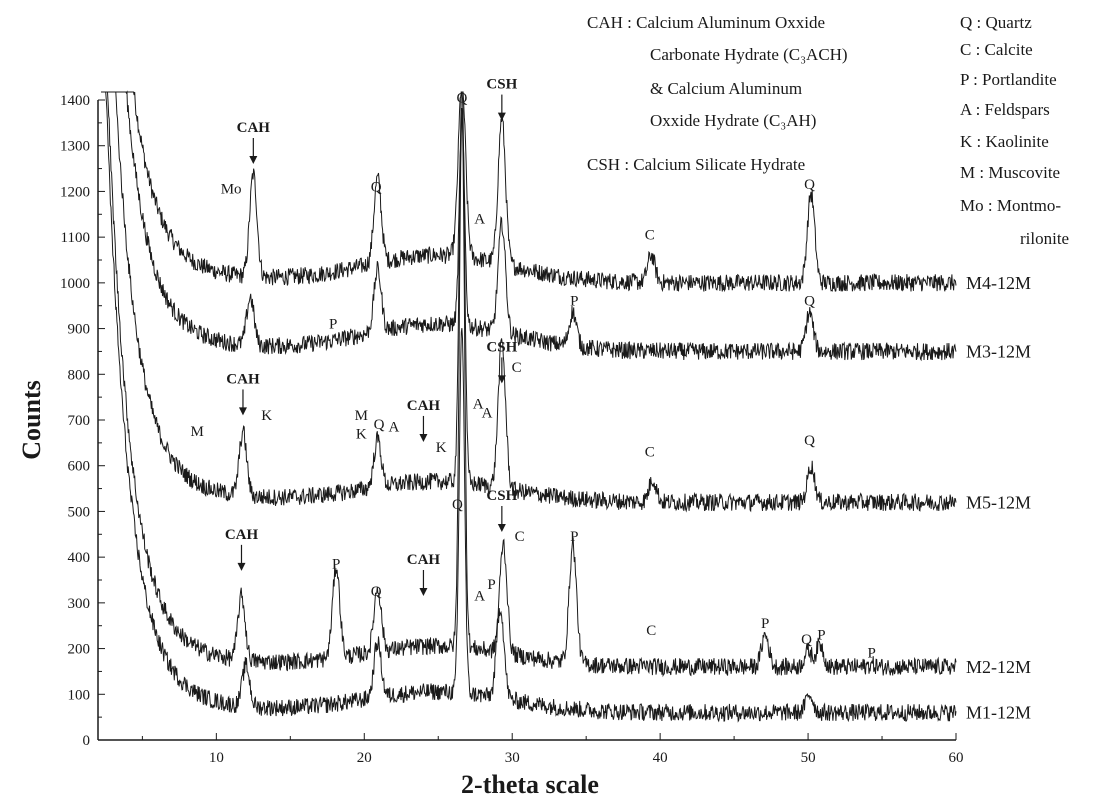 The image size is (1116, 803). What do you see at coordinates (75, 238) in the screenshot?
I see `y-tick-label: 1100` at bounding box center [75, 238].